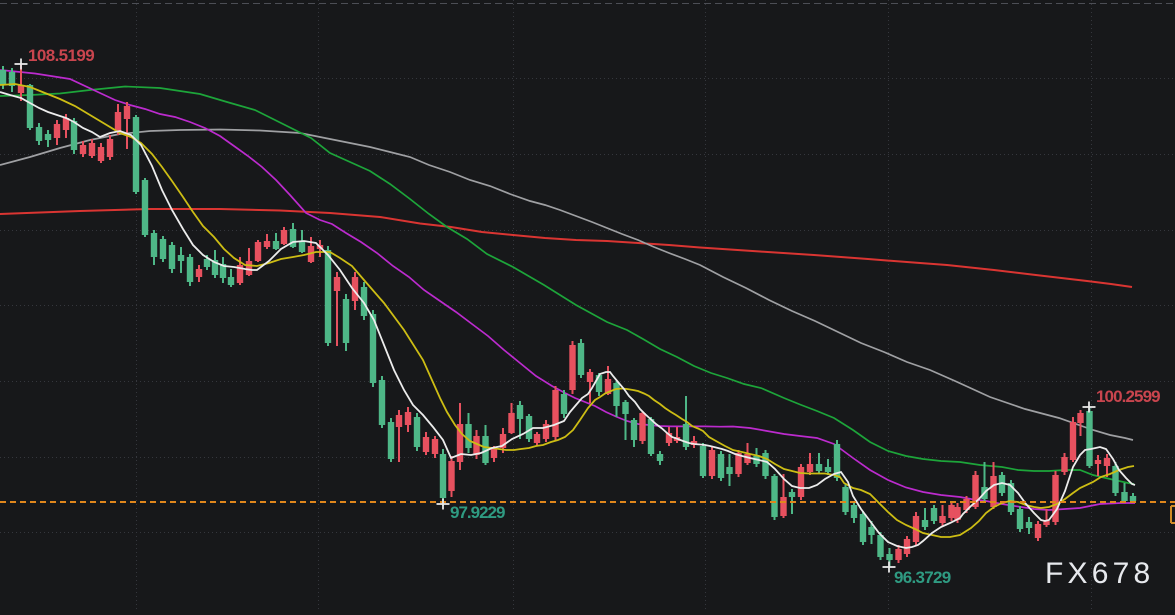 This screenshot has width=1175, height=615. Describe the element at coordinates (477, 512) in the screenshot. I see `svg-text: 97.9229` at that location.